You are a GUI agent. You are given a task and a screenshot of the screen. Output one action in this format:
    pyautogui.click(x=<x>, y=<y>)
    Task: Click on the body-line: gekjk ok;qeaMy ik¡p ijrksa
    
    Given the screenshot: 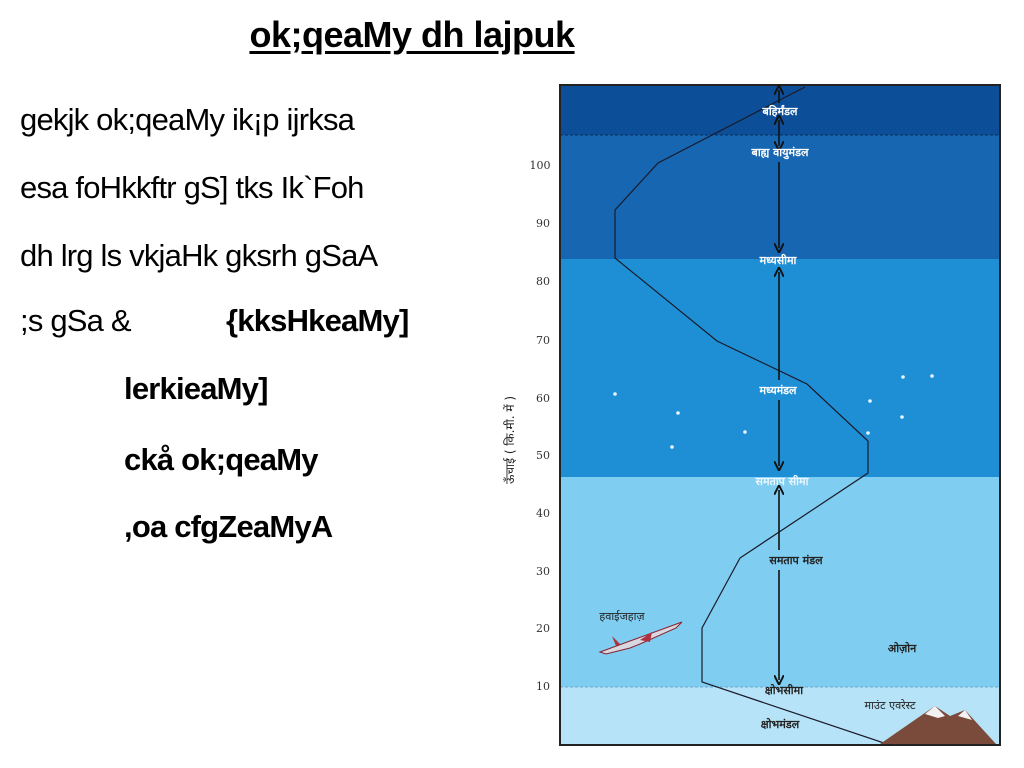 What is the action you would take?
    pyautogui.click(x=187, y=119)
    